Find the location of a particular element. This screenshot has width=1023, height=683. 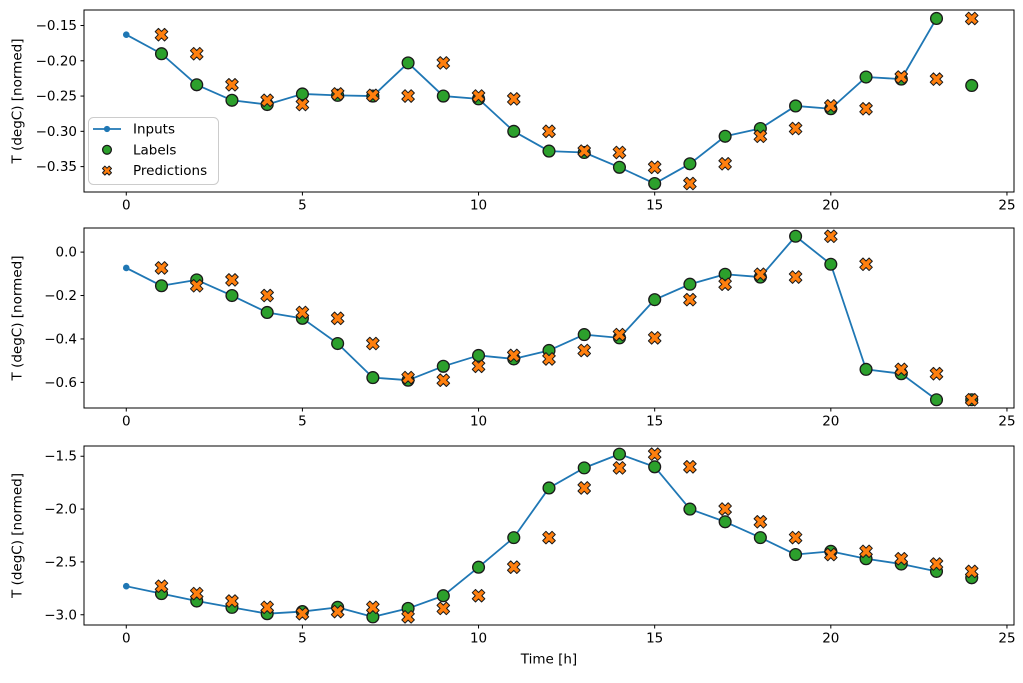

y-tick-label: −0.6 is located at coordinates (60, 383).